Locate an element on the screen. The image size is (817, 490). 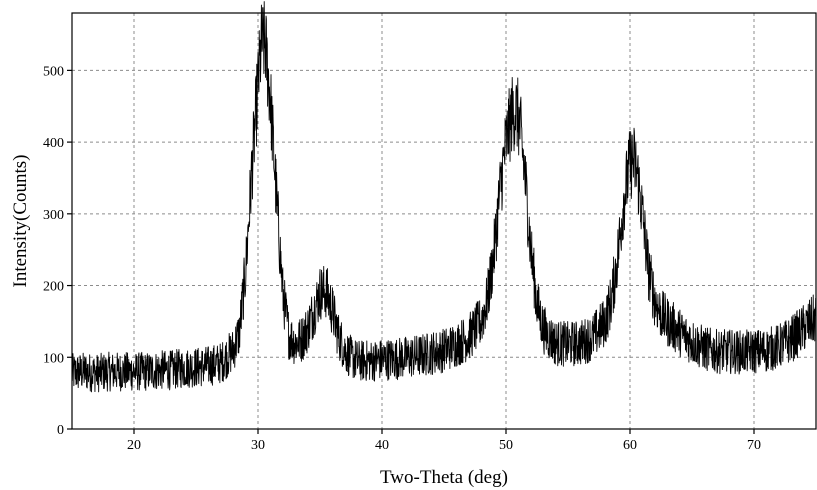
y-axis-label: Intensity(Counts) is located at coordinates (20, 221).